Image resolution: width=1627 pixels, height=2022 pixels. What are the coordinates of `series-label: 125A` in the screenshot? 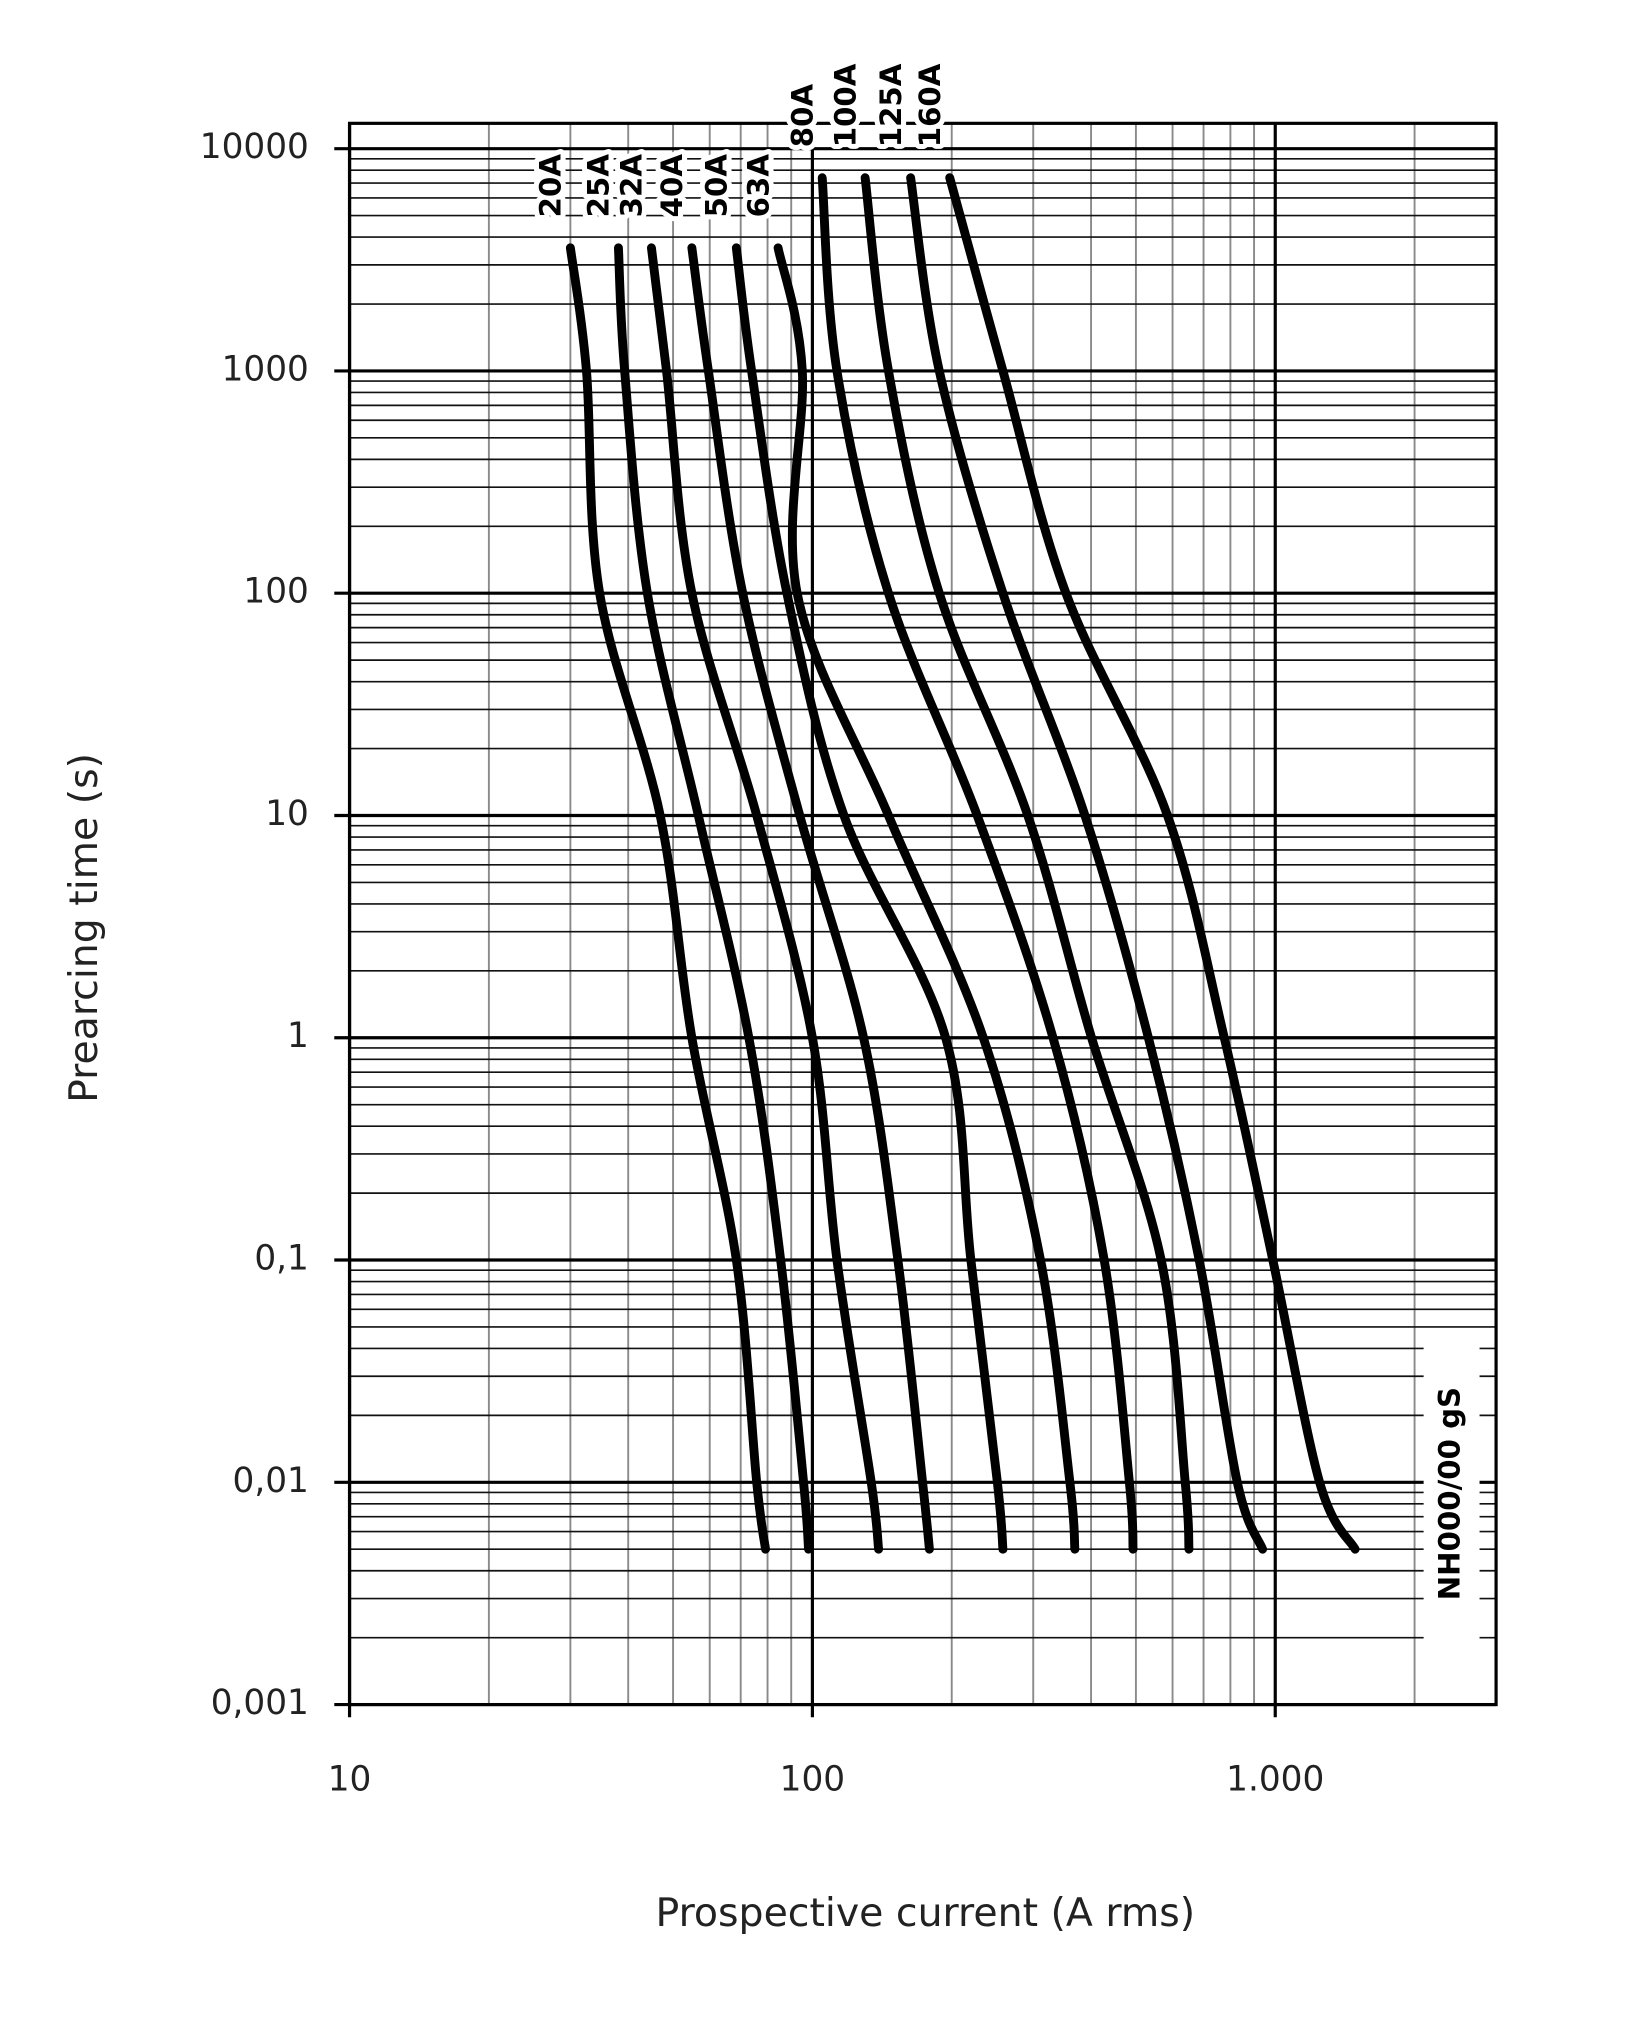 It's located at (891, 105).